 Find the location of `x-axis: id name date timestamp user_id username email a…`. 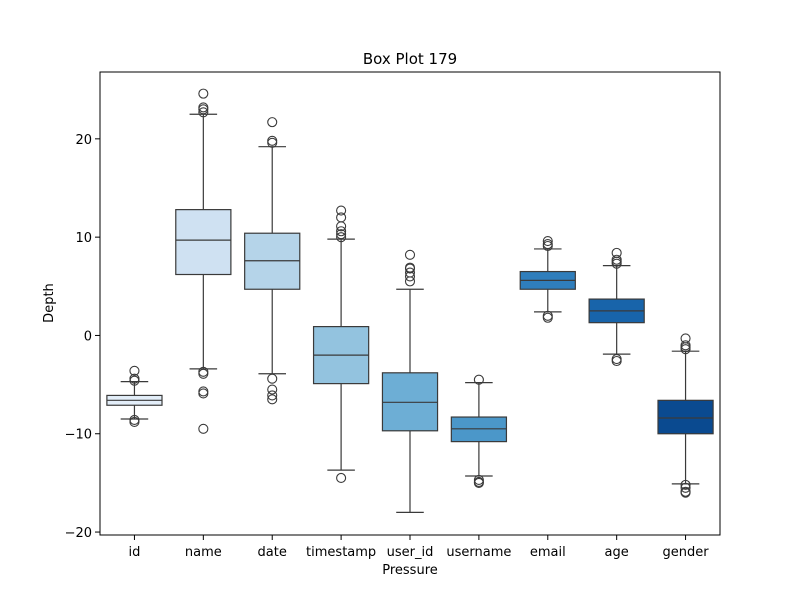

x-axis: id name date timestamp user_id username email a… is located at coordinates (419, 547).